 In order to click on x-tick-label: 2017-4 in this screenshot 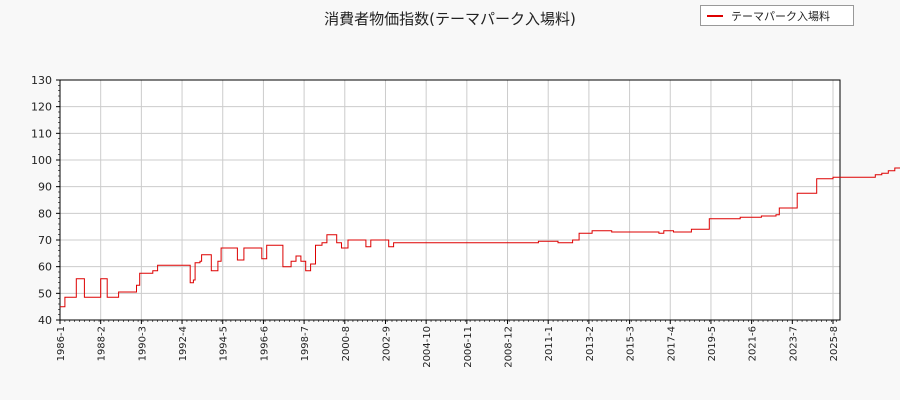, I will do `click(671, 343)`.